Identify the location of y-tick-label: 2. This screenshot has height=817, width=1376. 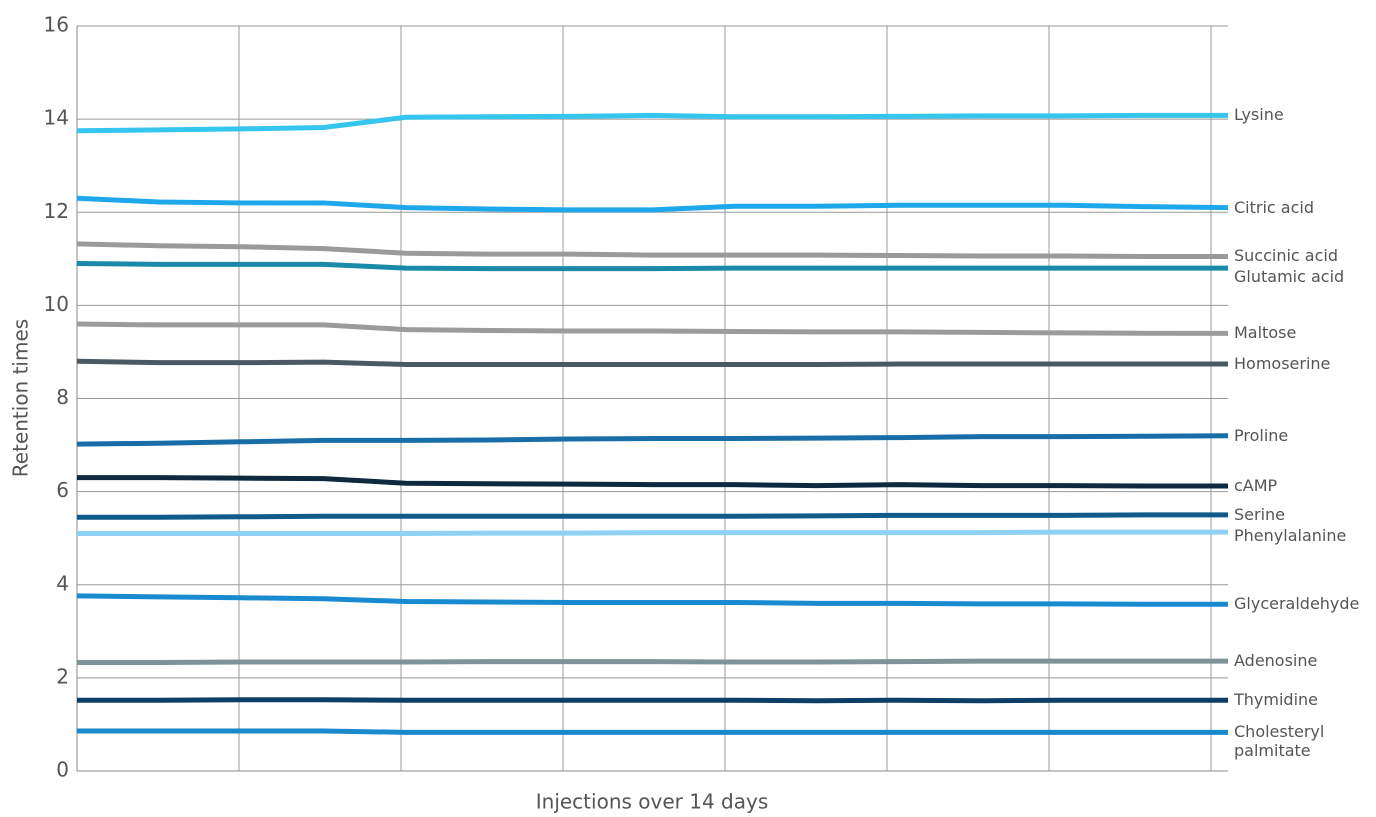
(62, 676).